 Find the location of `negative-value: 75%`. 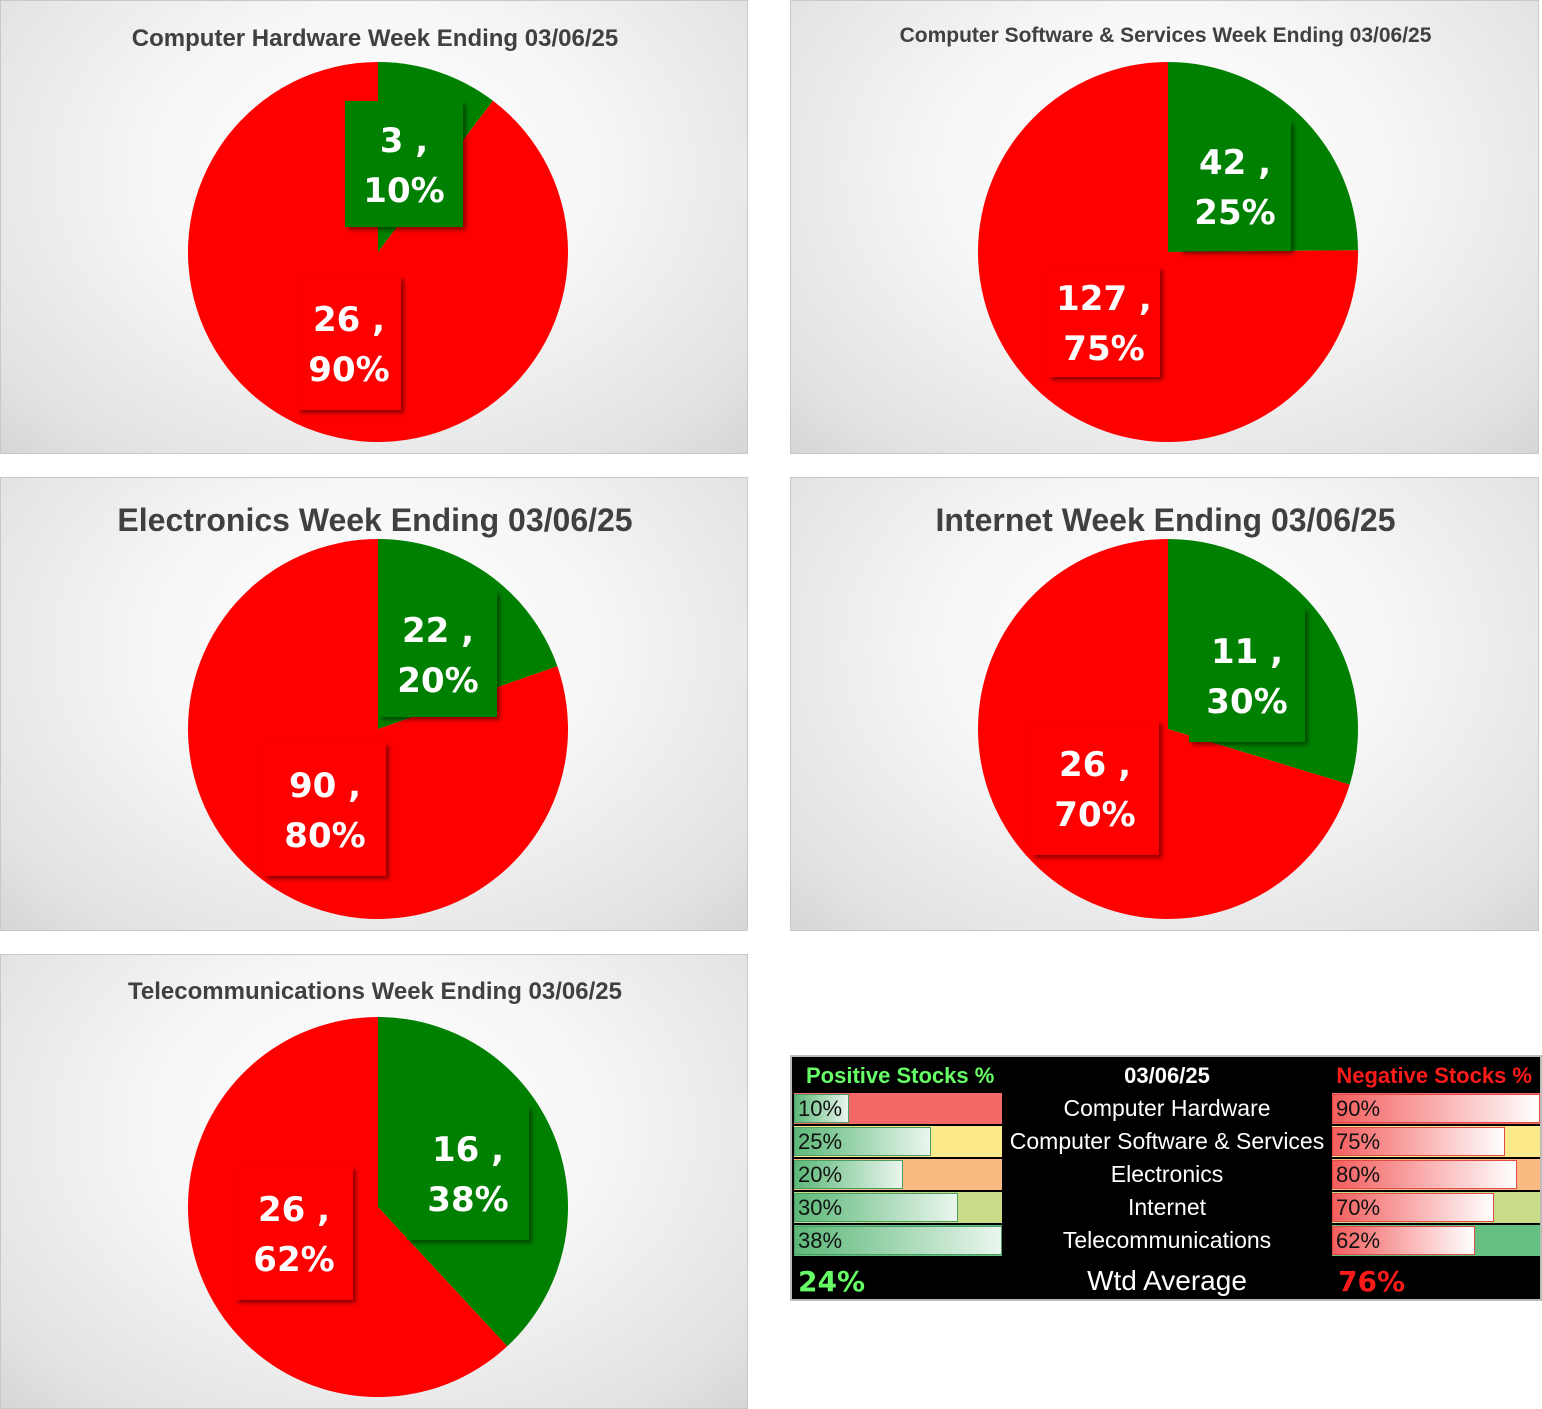

negative-value: 75% is located at coordinates (1358, 1141).